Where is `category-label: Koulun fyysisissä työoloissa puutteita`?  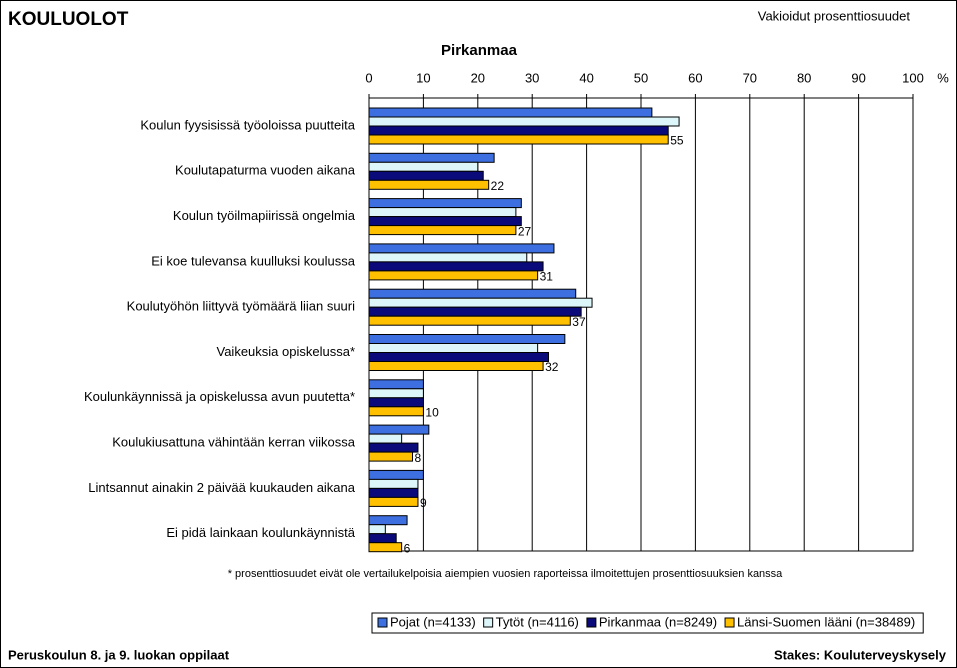
category-label: Koulun fyysisissä työoloissa puutteita is located at coordinates (247, 124).